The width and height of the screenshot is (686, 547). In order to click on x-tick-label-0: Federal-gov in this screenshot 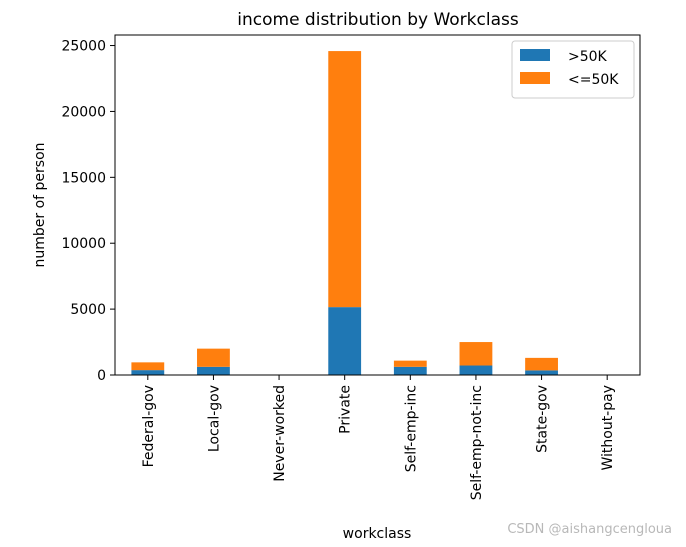, I will do `click(149, 426)`.